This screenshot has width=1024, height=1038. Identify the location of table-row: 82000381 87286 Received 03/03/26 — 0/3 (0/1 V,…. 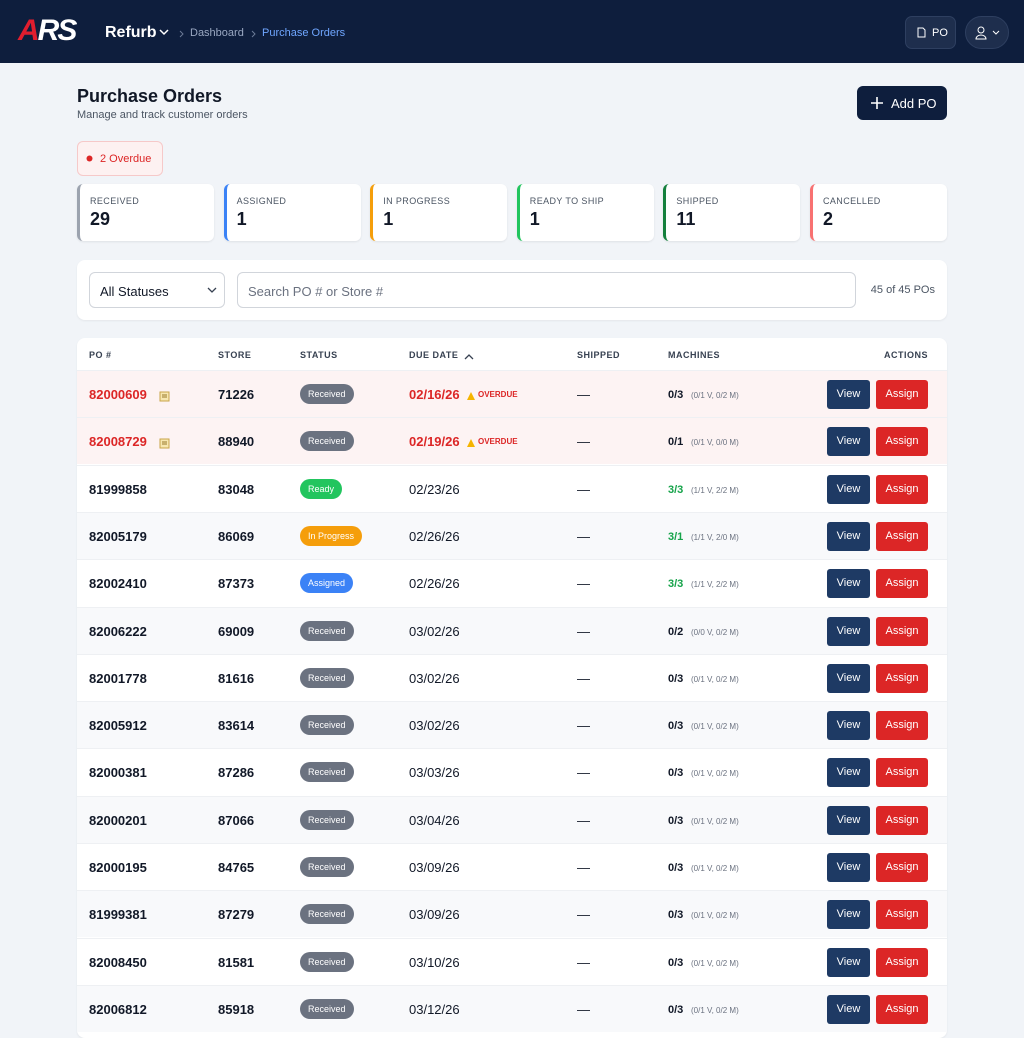
(512, 772).